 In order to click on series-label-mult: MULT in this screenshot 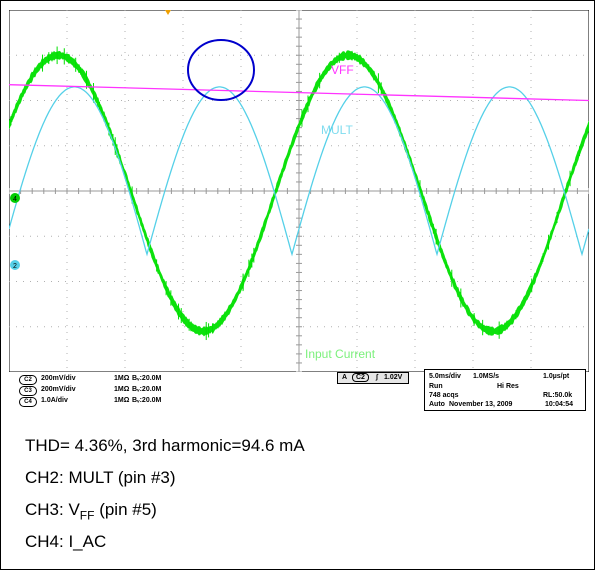, I will do `click(337, 130)`.